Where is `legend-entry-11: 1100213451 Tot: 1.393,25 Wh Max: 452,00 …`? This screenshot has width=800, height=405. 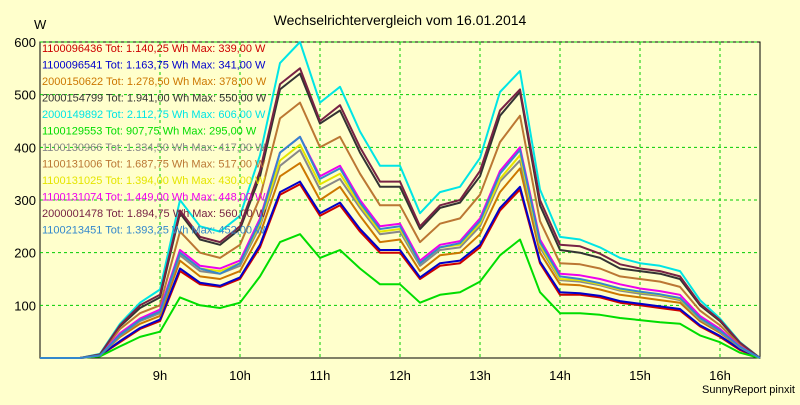
legend-entry-11: 1100213451 Tot: 1.393,25 Wh Max: 452,00 … is located at coordinates (154, 231).